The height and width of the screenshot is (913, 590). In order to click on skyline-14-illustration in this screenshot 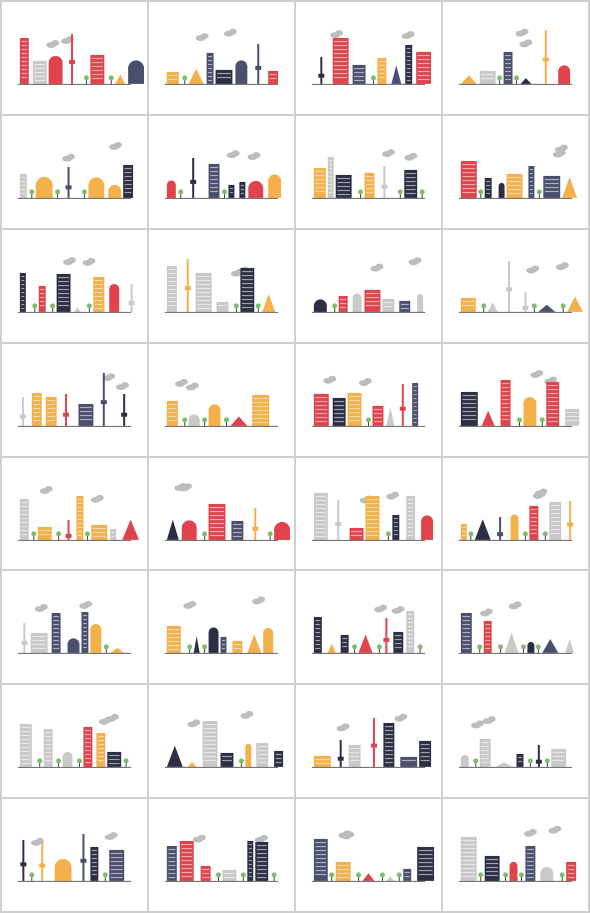, I will do `click(221, 402)`.